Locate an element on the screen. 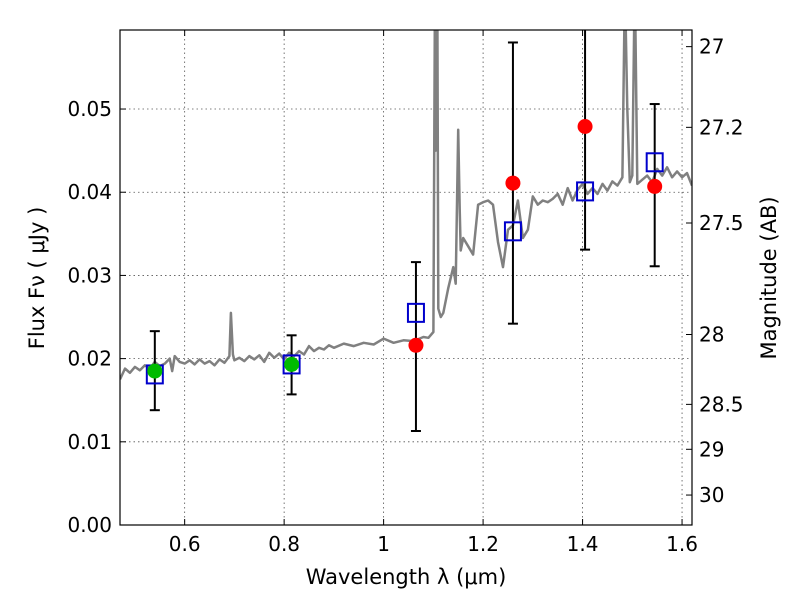 This screenshot has width=800, height=600. right-tick-label: 27 is located at coordinates (711, 47).